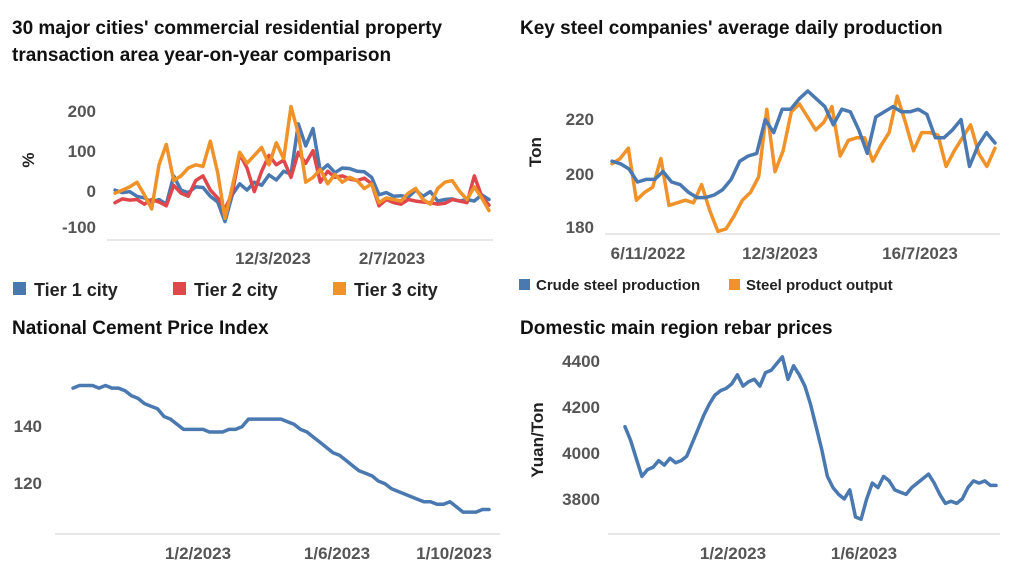 Image resolution: width=1024 pixels, height=576 pixels. What do you see at coordinates (82, 151) in the screenshot?
I see `y-tick-label: 100` at bounding box center [82, 151].